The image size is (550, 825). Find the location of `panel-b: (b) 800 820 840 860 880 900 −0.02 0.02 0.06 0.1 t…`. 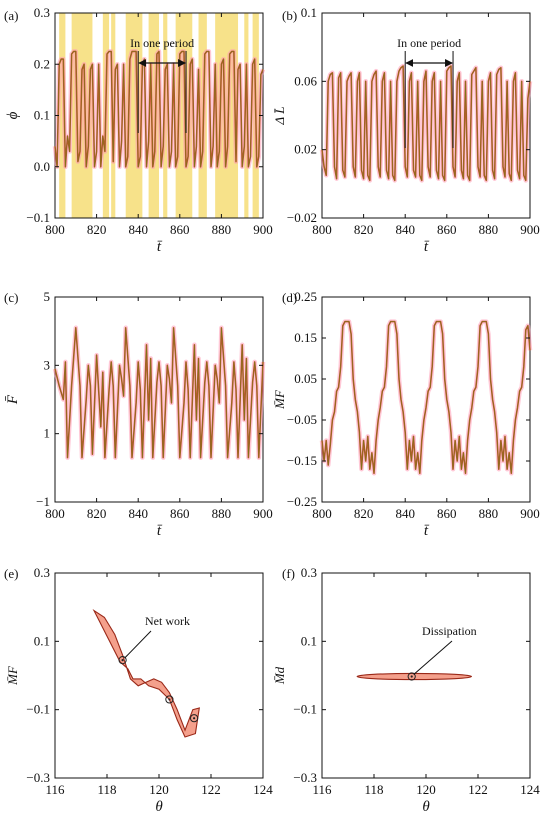

panel-b: (b) 800 820 840 860 880 900 −0.02 0.02 0.06 0.1 t… is located at coordinates (406, 130).